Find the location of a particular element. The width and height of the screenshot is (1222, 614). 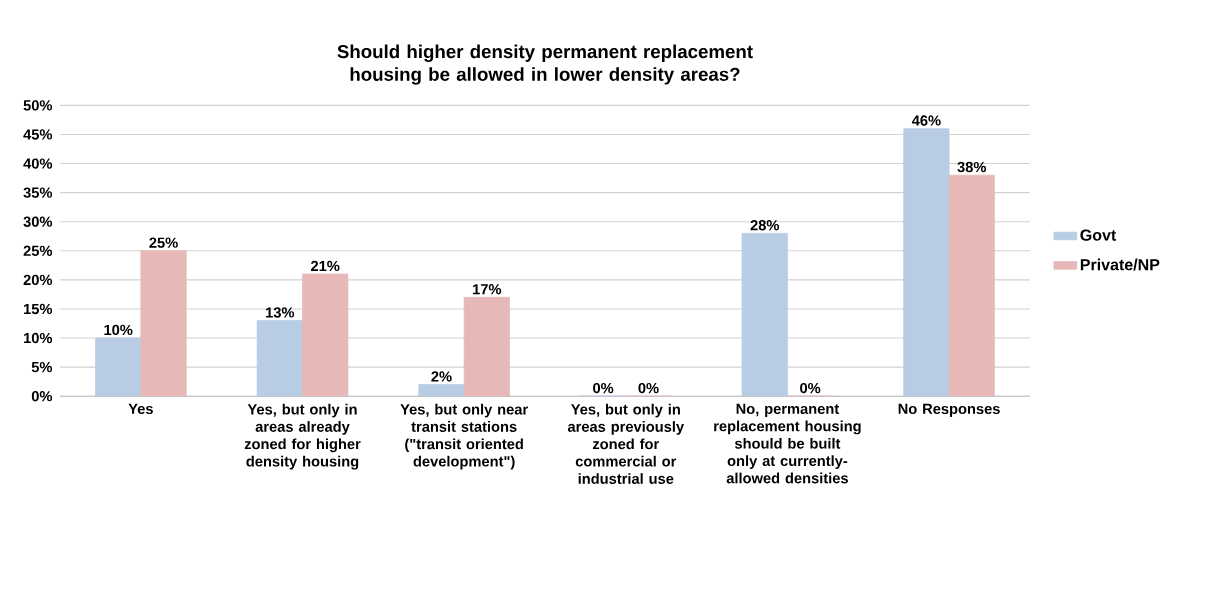

y-tick-label: 30% is located at coordinates (38, 222).